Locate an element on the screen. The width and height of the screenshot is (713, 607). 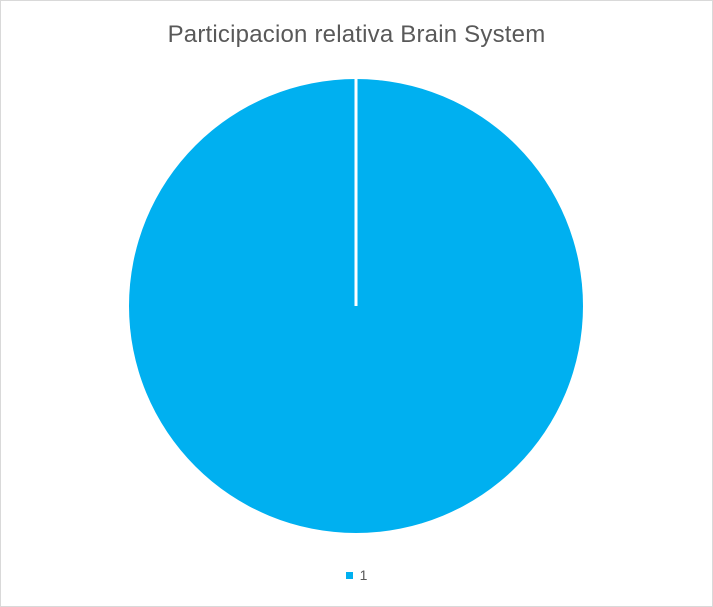
chart-legend: 1 is located at coordinates (356, 575).